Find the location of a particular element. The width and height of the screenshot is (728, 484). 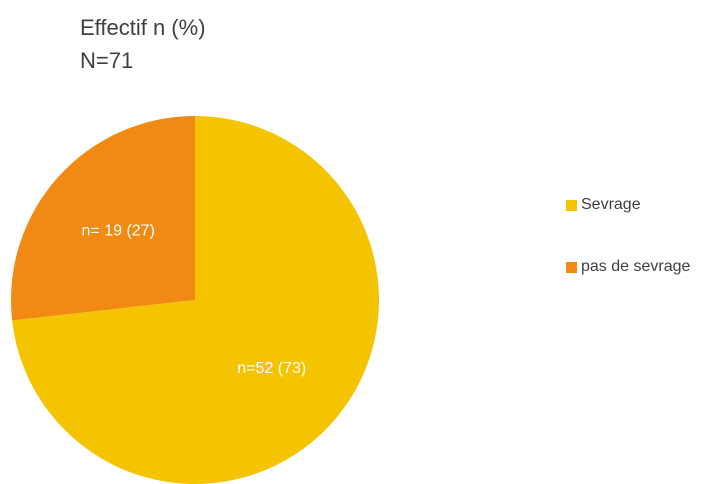

legend-label: pas de sevrage is located at coordinates (636, 266).